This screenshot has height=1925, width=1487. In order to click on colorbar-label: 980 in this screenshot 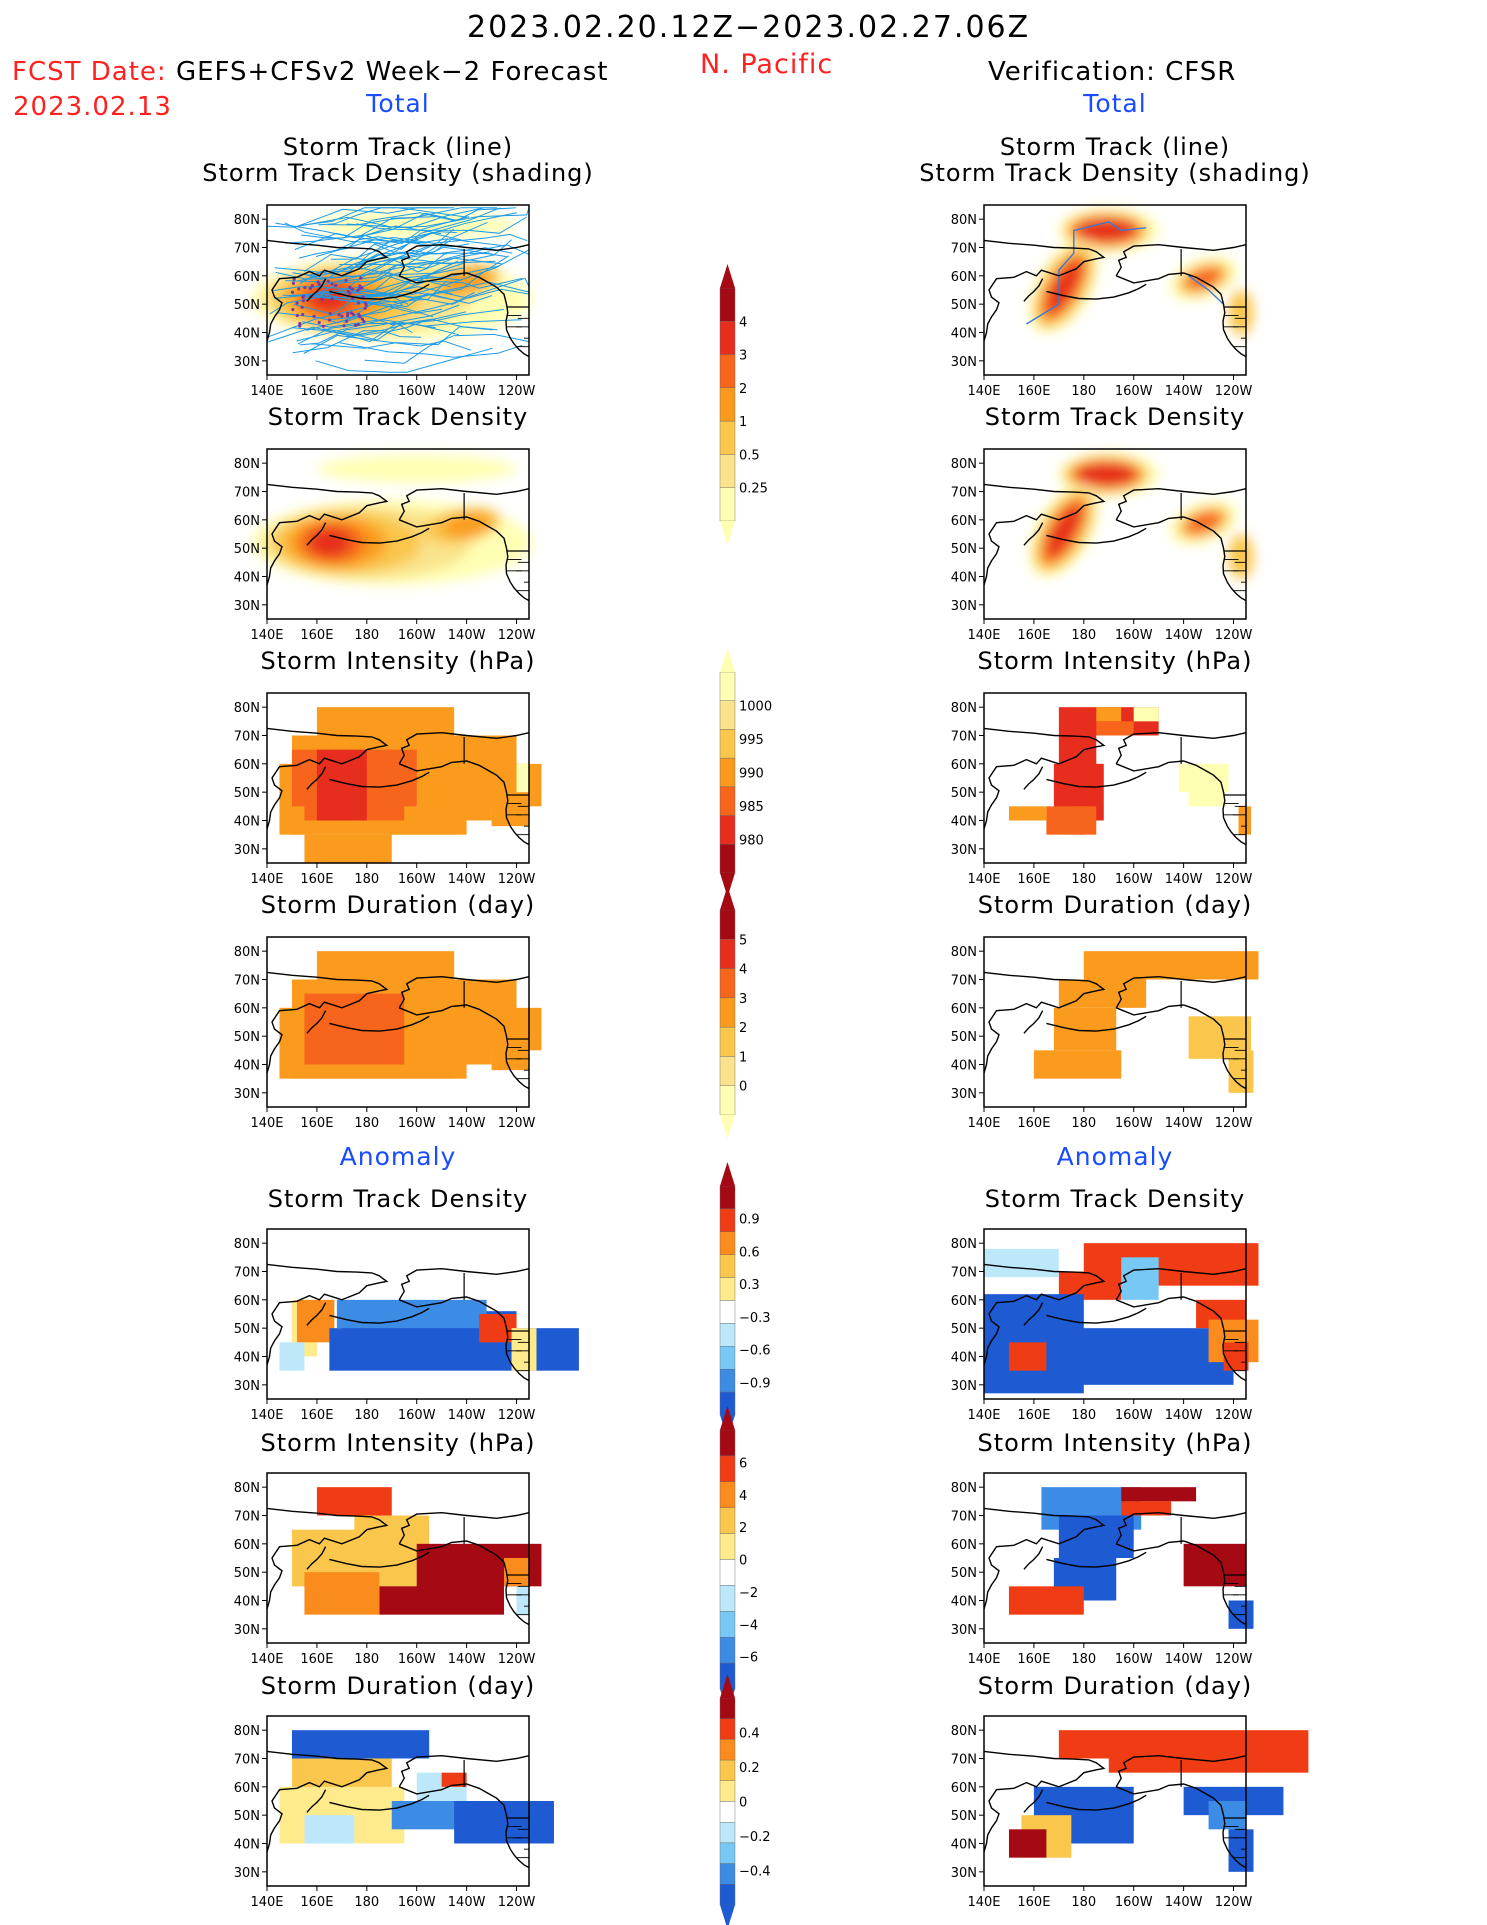, I will do `click(751, 841)`.